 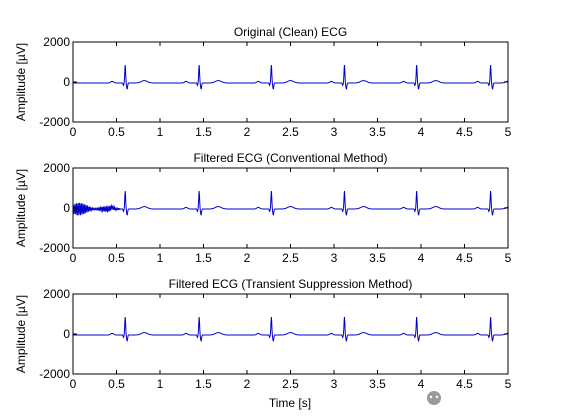 I want to click on subplot-title: Original (Clean) ECG, so click(x=290, y=32).